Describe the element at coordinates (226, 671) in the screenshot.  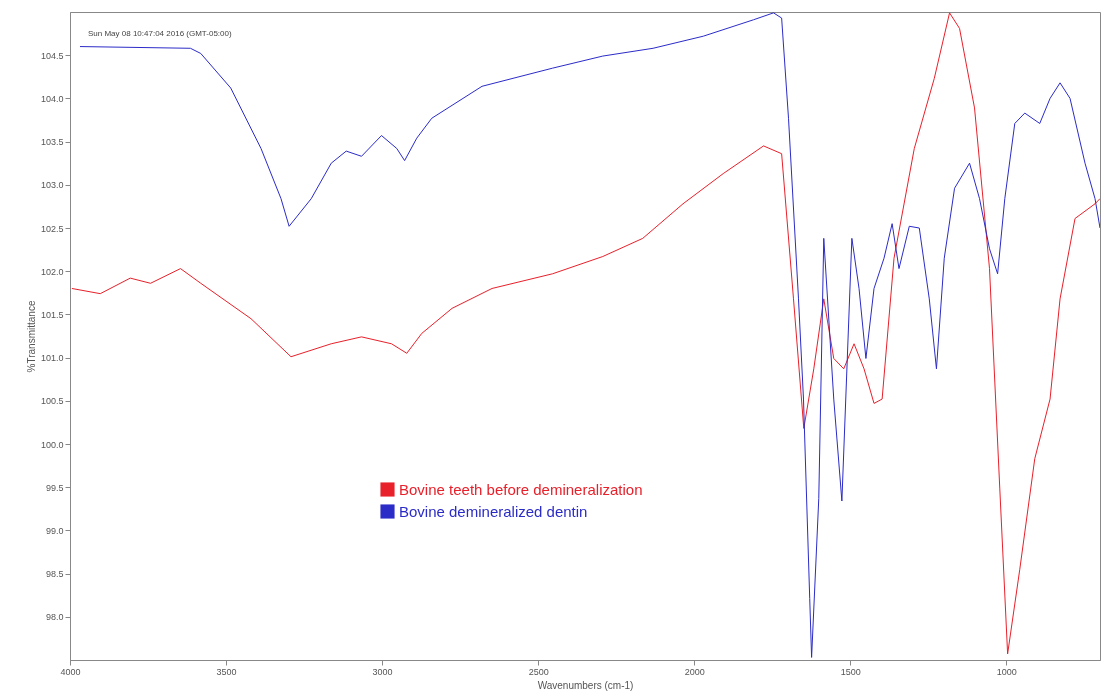
I see `x-tick-label: 3500` at that location.